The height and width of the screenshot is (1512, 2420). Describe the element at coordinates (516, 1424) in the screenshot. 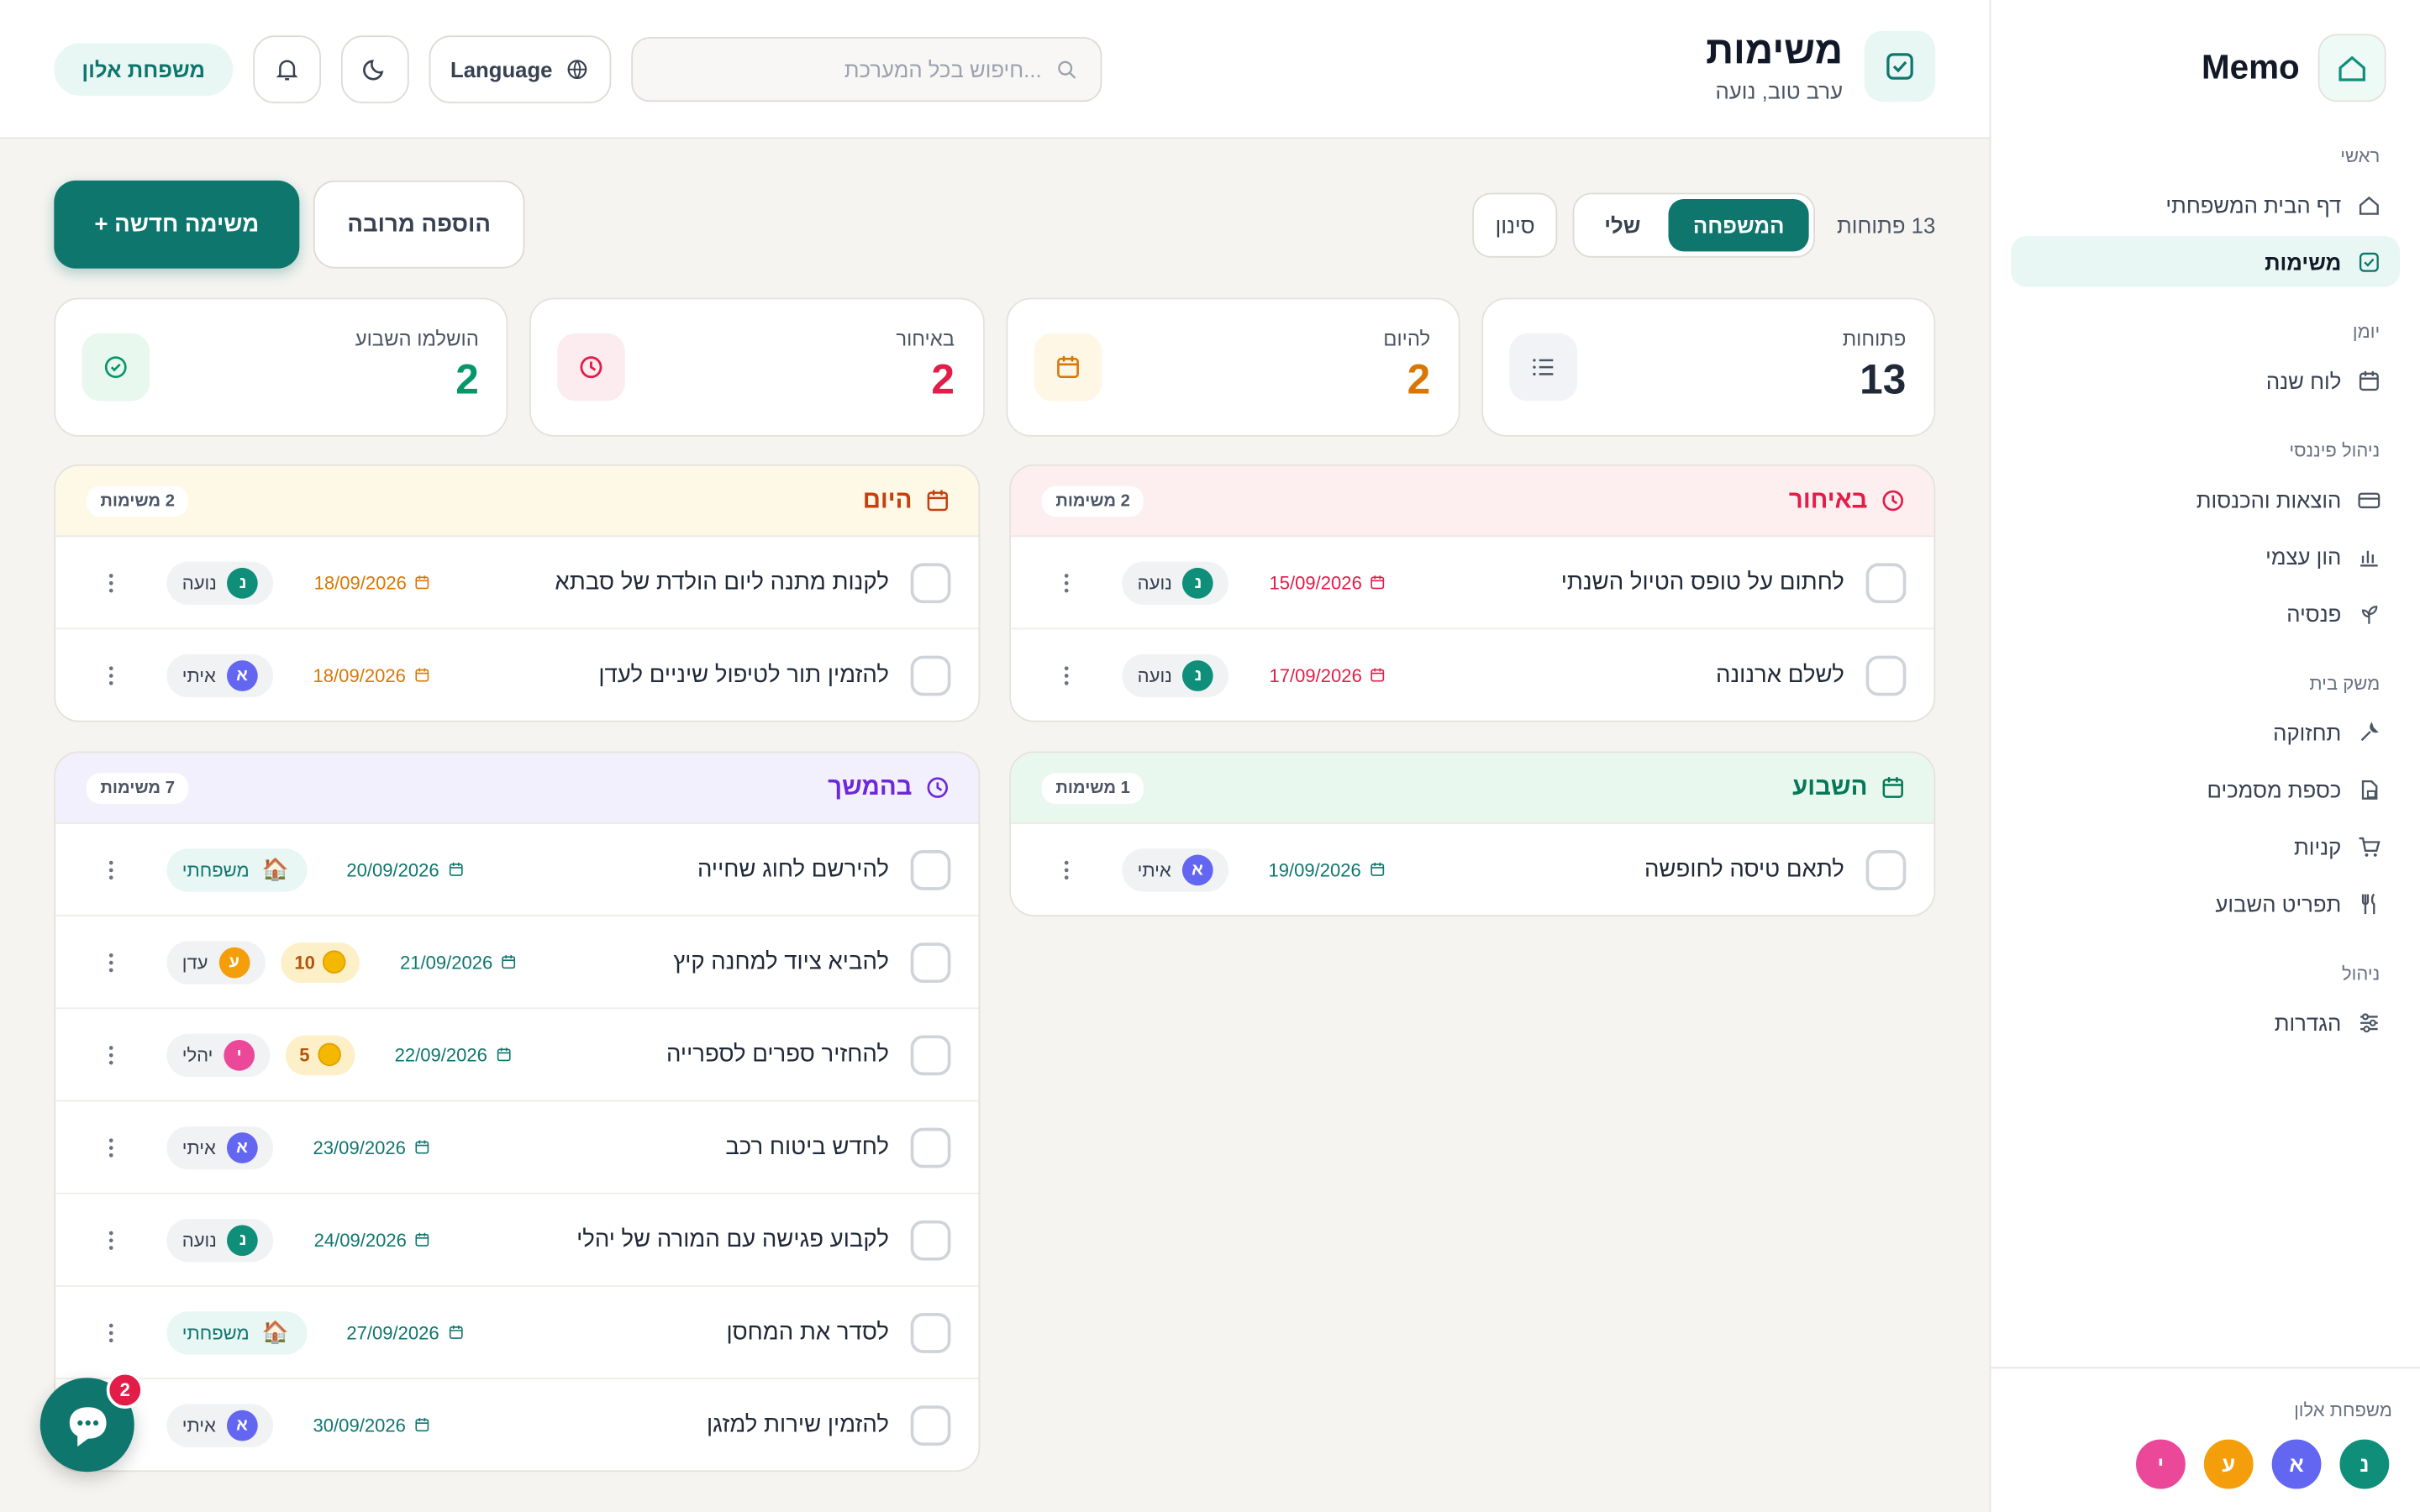

I see `task-row: להזמין שירות למזגן 30/09/2026 א איתי` at that location.